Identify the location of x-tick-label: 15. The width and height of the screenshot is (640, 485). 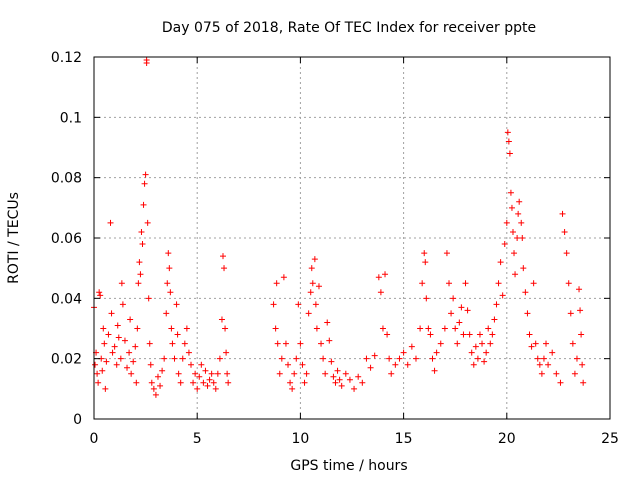
(404, 439).